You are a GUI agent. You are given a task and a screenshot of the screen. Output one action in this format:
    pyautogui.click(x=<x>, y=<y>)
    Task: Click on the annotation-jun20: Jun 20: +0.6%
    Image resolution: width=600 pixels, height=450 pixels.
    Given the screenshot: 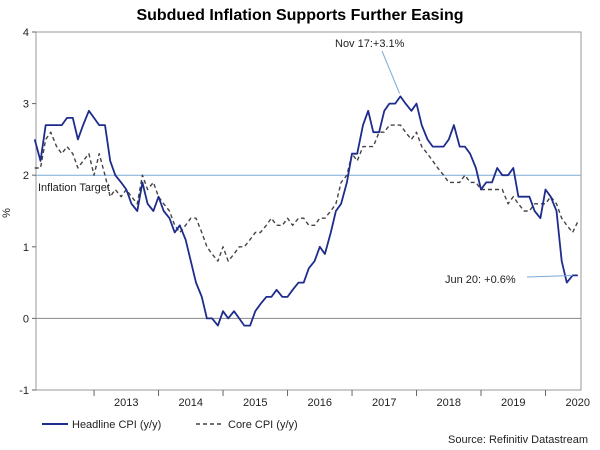 What is the action you would take?
    pyautogui.click(x=480, y=280)
    